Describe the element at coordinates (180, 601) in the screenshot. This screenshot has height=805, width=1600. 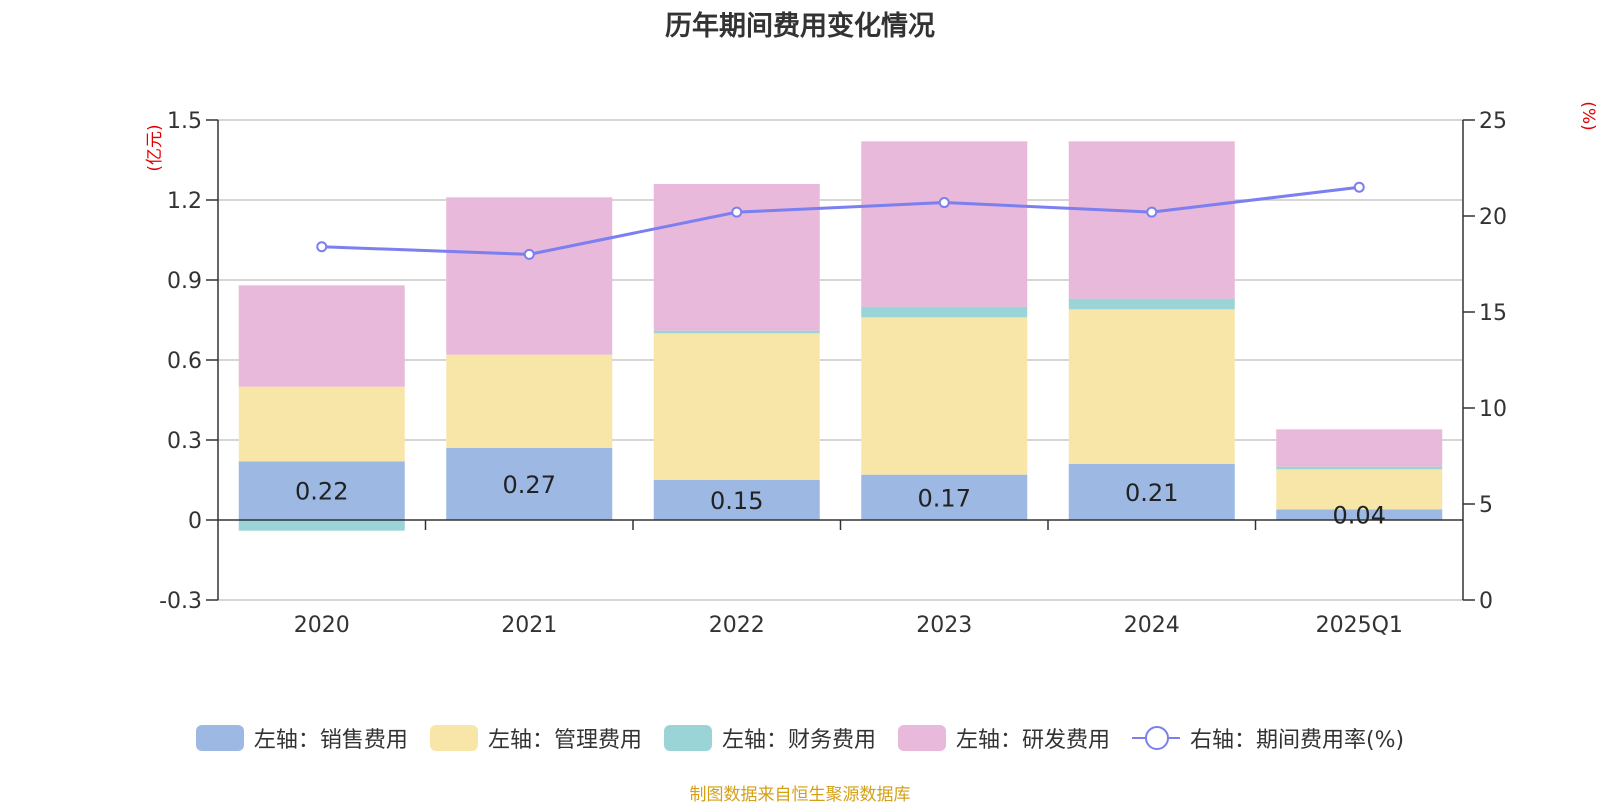
I see `left-axis-tick-label: -0.3` at that location.